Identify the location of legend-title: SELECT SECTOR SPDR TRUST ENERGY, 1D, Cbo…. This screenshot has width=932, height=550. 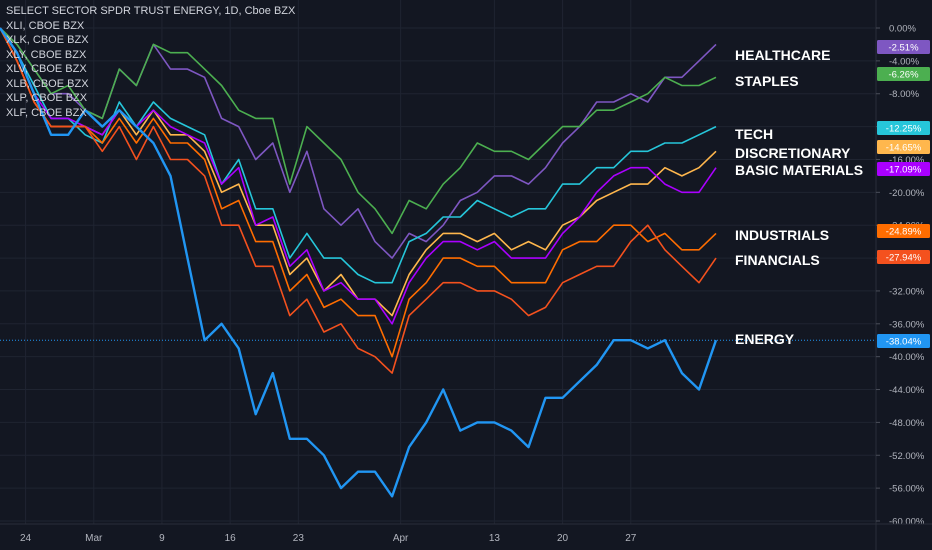
(151, 11).